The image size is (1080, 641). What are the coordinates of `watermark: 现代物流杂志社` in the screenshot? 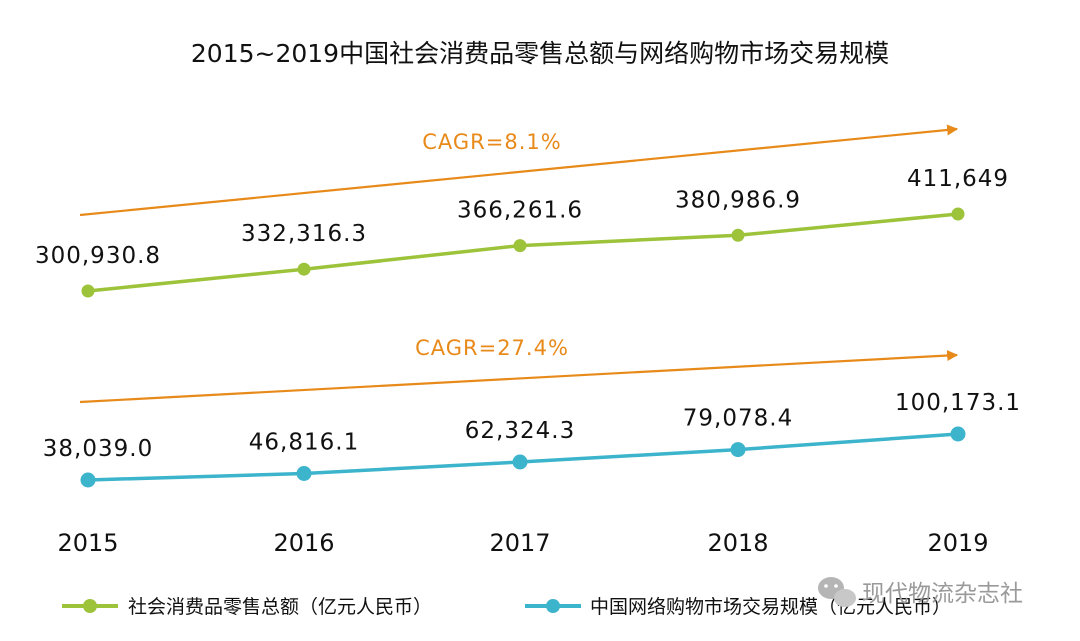 It's located at (920, 592).